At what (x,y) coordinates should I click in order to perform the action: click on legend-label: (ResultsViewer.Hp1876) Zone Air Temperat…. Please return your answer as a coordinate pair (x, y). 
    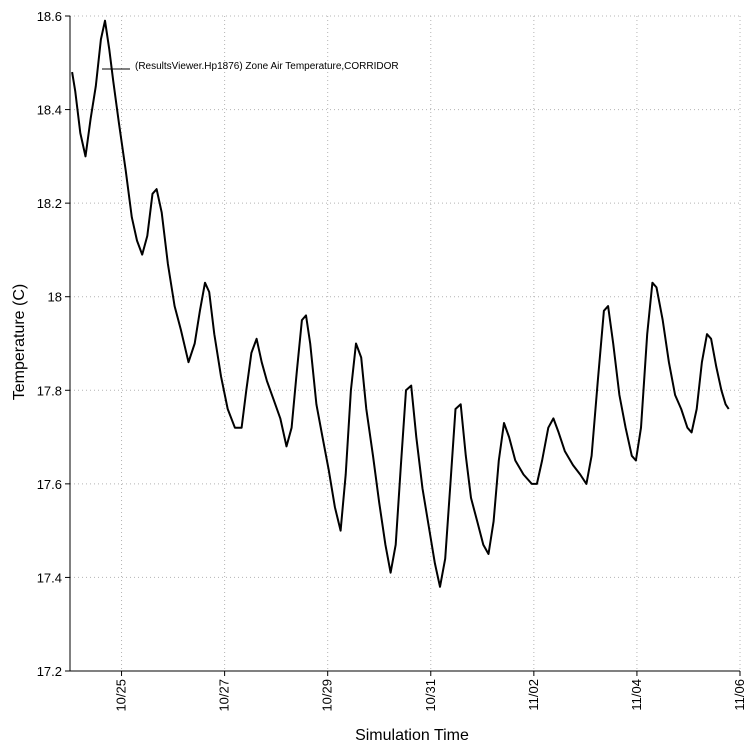
    Looking at the image, I should click on (267, 66).